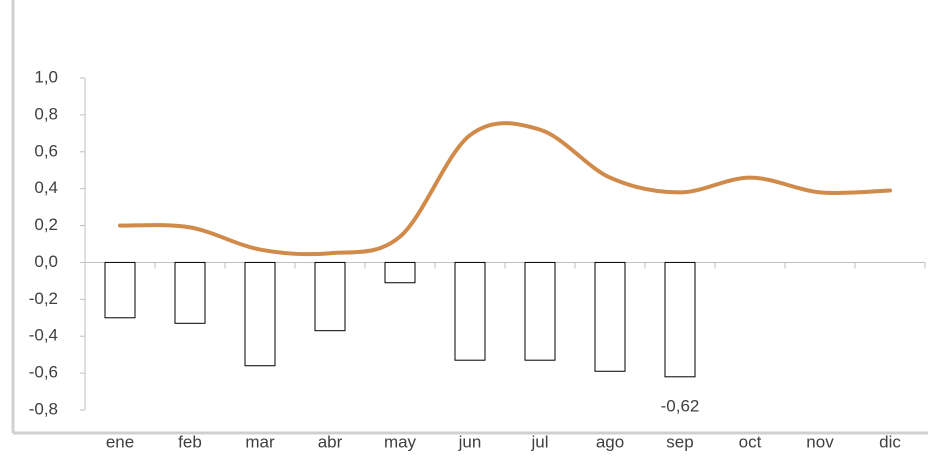  I want to click on x-tick-label: ago, so click(610, 441).